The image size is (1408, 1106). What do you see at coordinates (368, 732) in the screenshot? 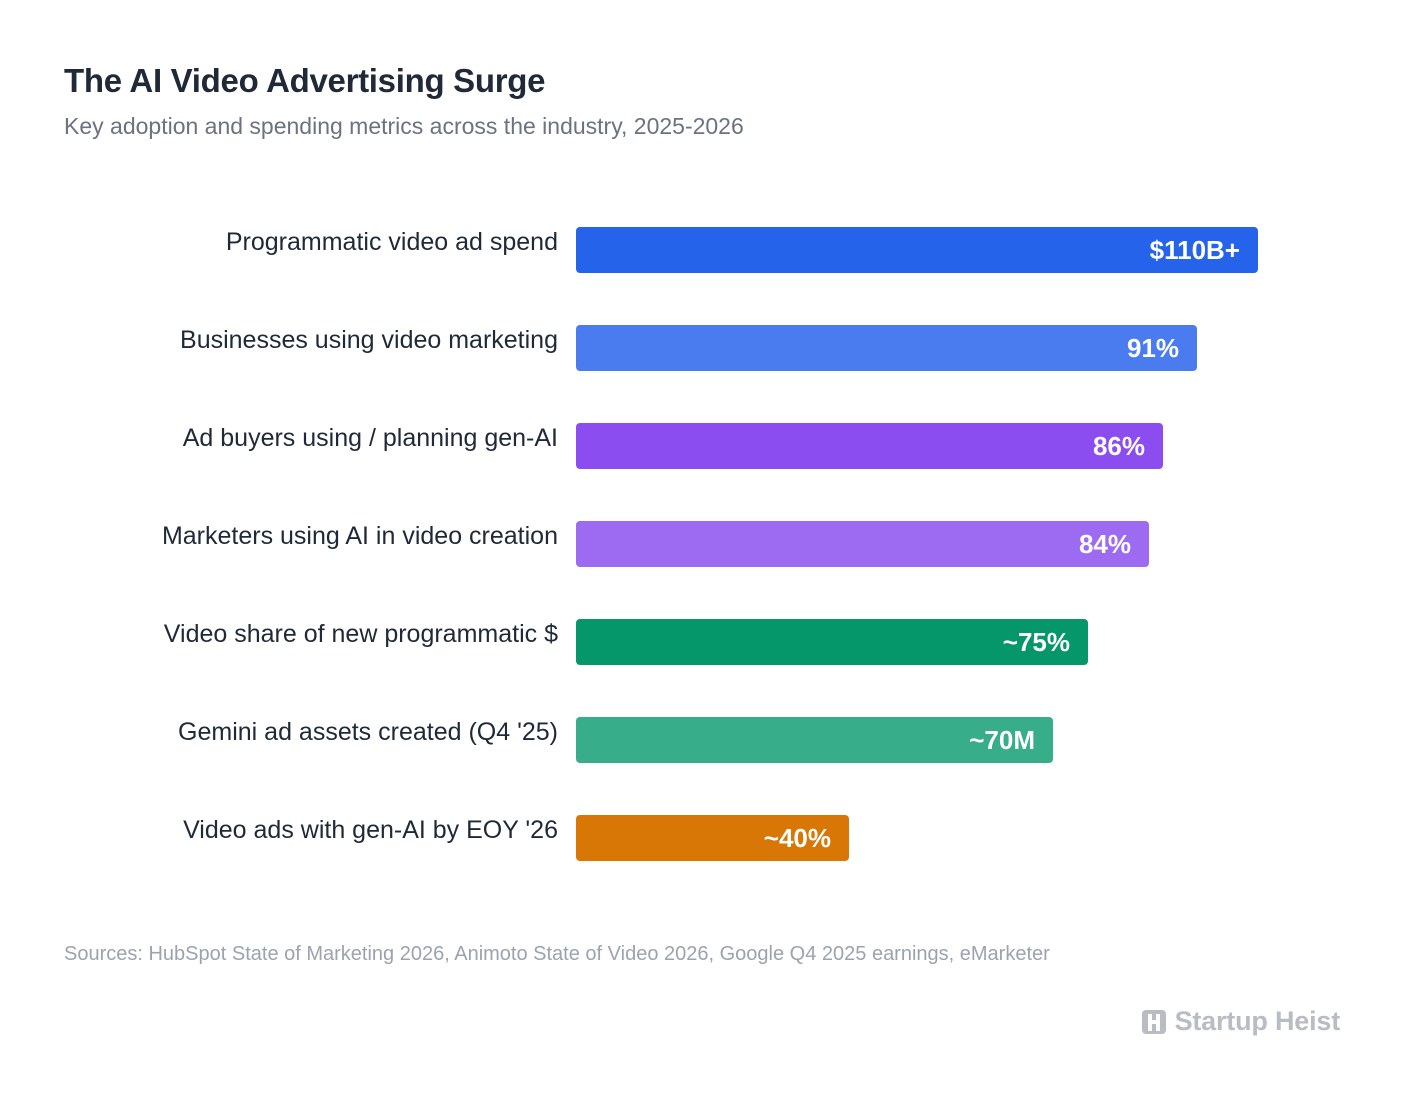
I see `category-label: Gemini ad assets created (Q4 '25)` at bounding box center [368, 732].